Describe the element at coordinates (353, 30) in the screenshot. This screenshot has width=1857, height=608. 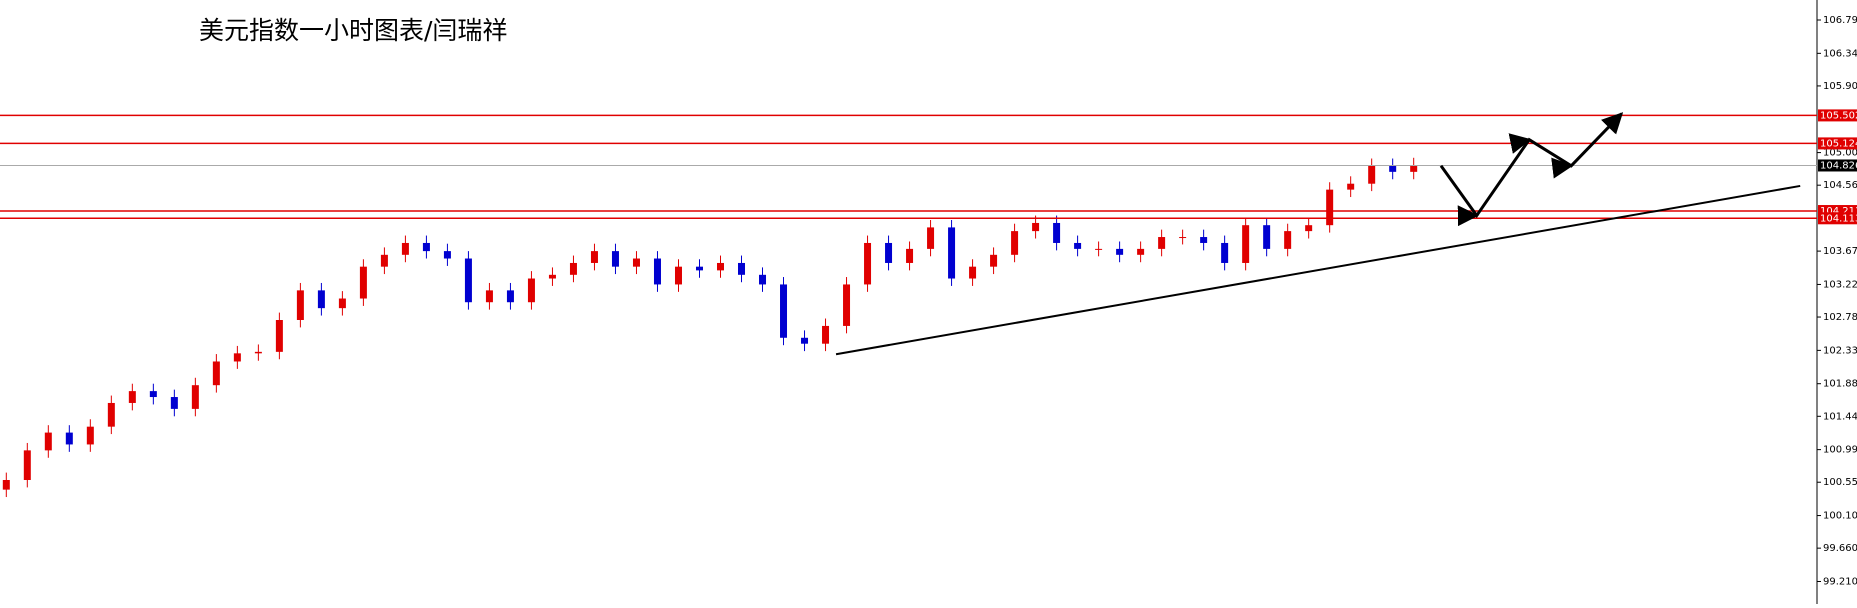
I see `chart-title: 美元指数一小时图表/闫瑞祥` at that location.